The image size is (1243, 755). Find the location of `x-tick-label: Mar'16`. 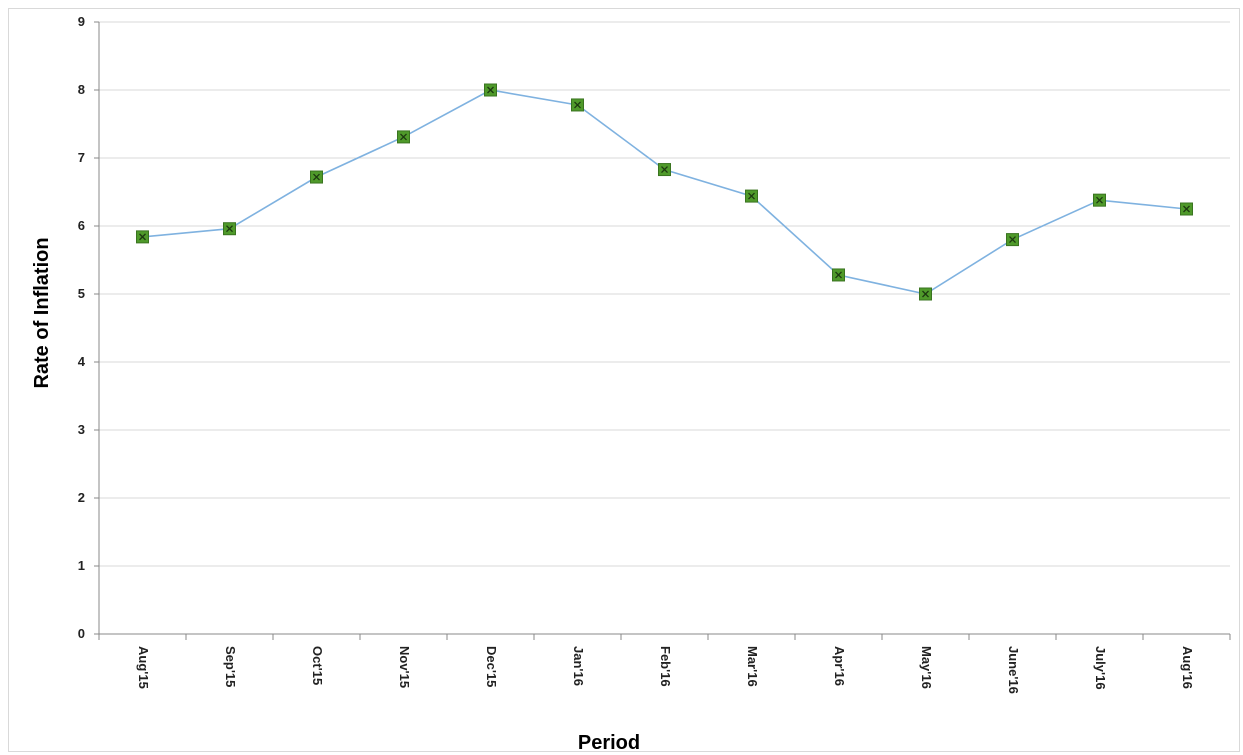

x-tick-label: Mar'16 is located at coordinates (752, 666).